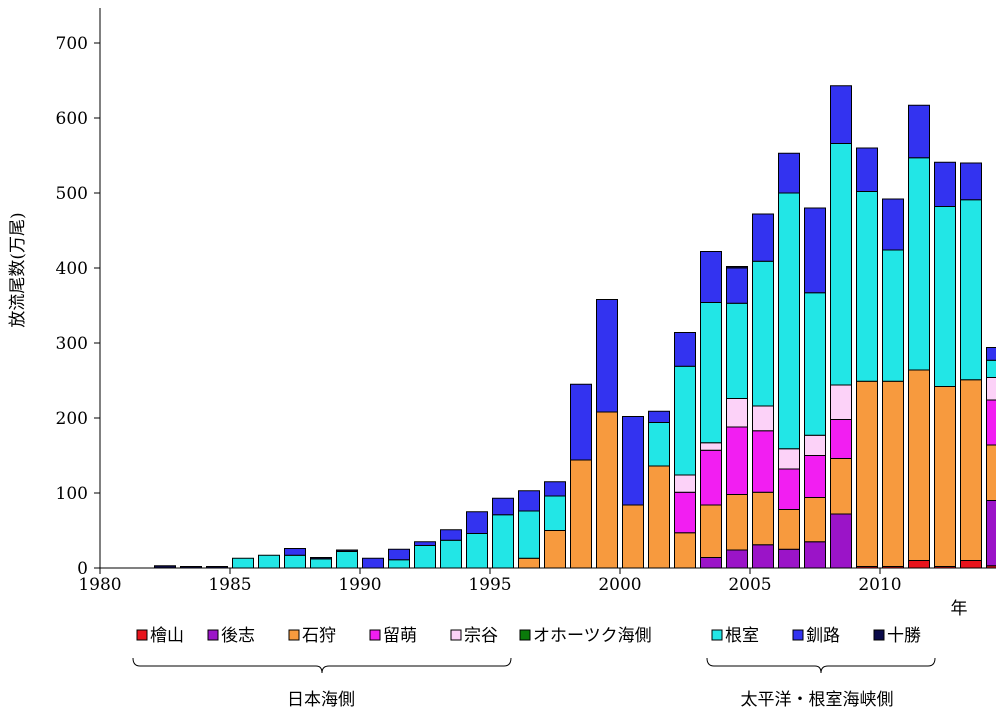 This screenshot has width=996, height=715. Describe the element at coordinates (72, 194) in the screenshot. I see `y-tick-label: 500` at that location.